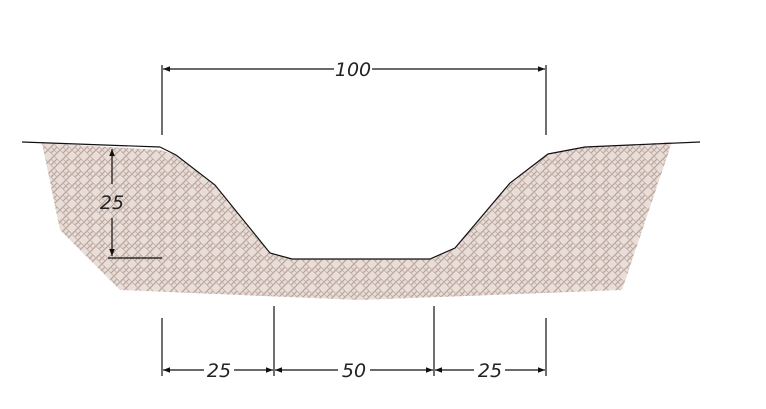 The width and height of the screenshot is (766, 409). I want to click on right-slope-label: 25, so click(490, 371).